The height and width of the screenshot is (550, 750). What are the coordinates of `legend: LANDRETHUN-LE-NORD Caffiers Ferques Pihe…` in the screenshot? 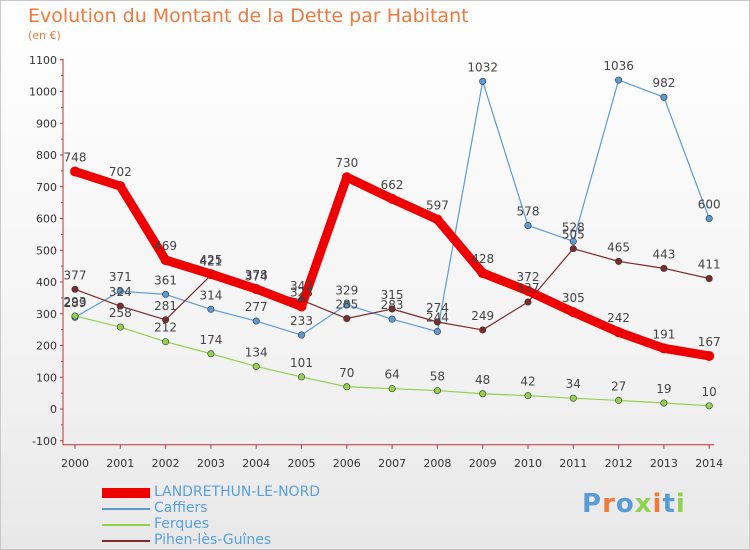 It's located at (232, 516).